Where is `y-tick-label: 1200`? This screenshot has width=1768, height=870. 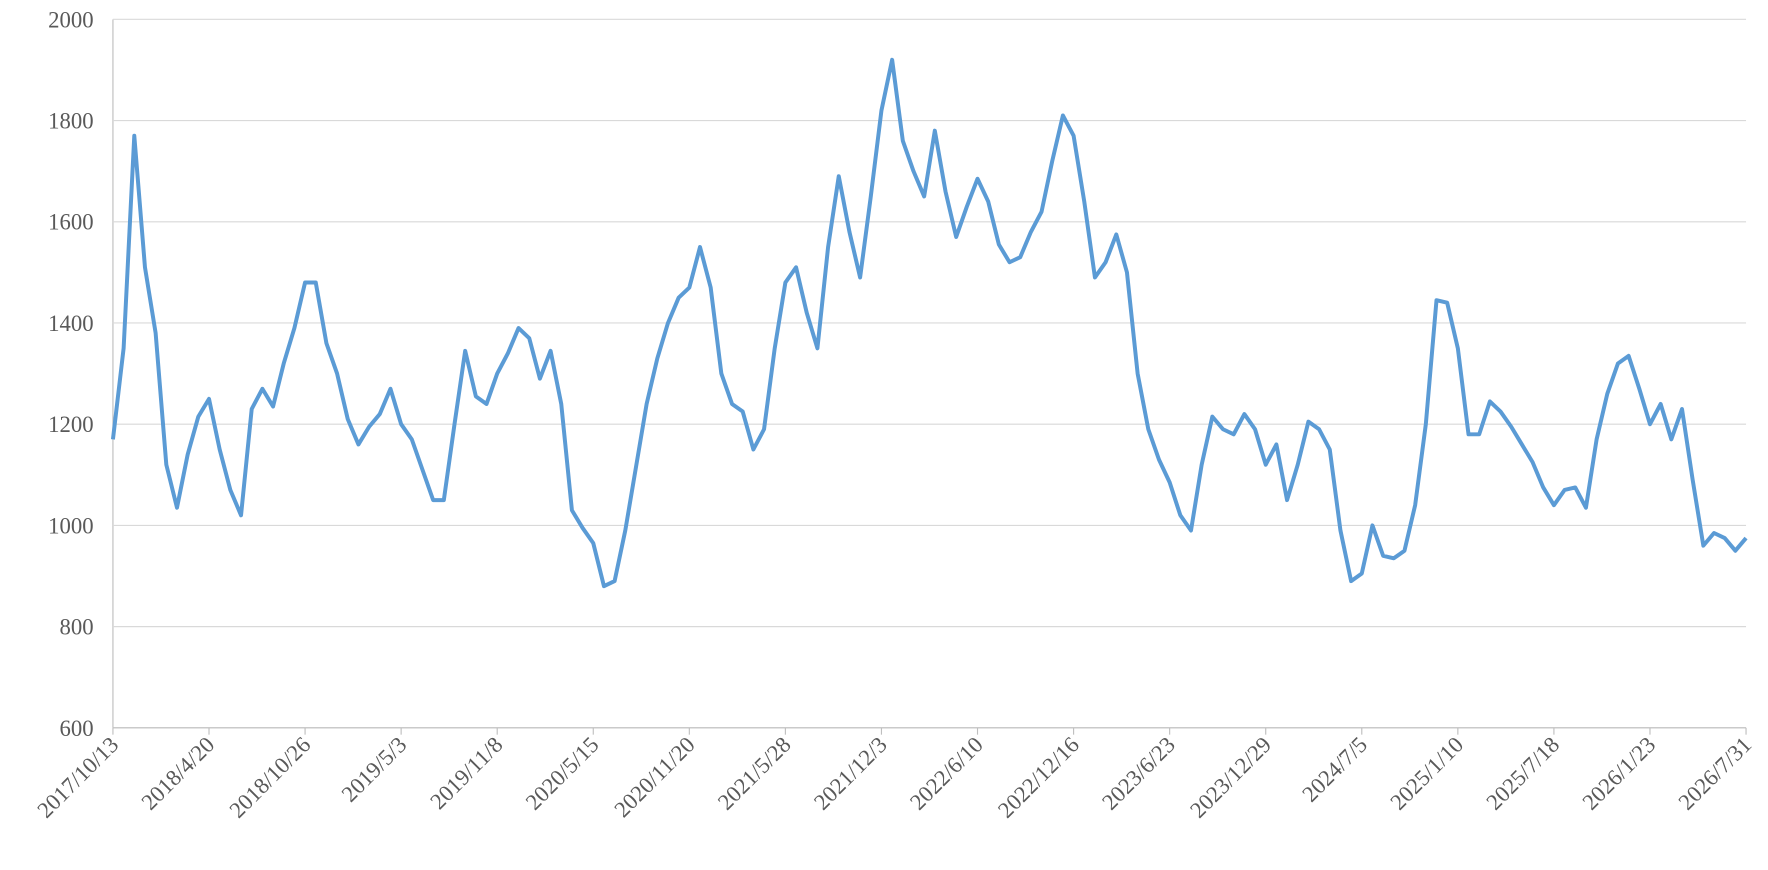 y-tick-label: 1200 is located at coordinates (70, 424).